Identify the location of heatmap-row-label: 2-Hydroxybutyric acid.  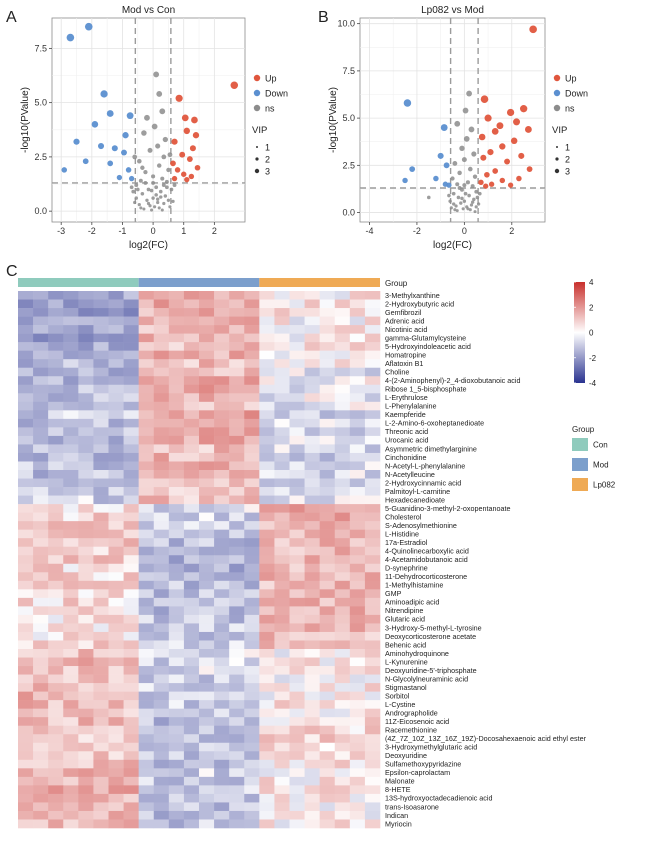
(419, 303).